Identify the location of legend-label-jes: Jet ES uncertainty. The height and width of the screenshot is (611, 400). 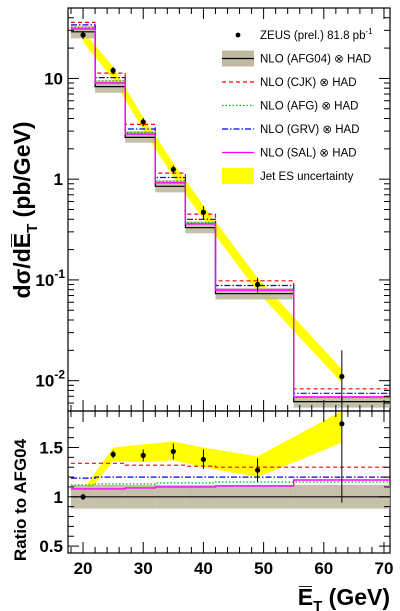
(307, 177).